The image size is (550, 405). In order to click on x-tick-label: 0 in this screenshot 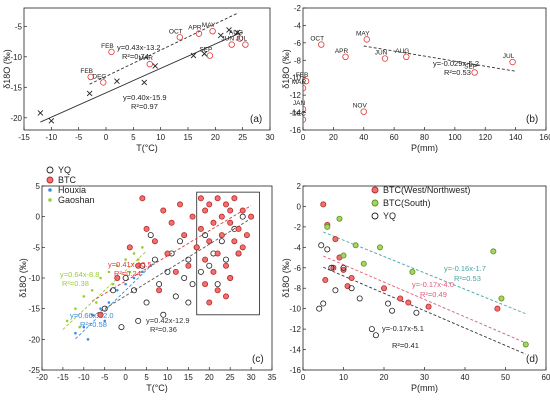, I will do `click(106, 137)`.